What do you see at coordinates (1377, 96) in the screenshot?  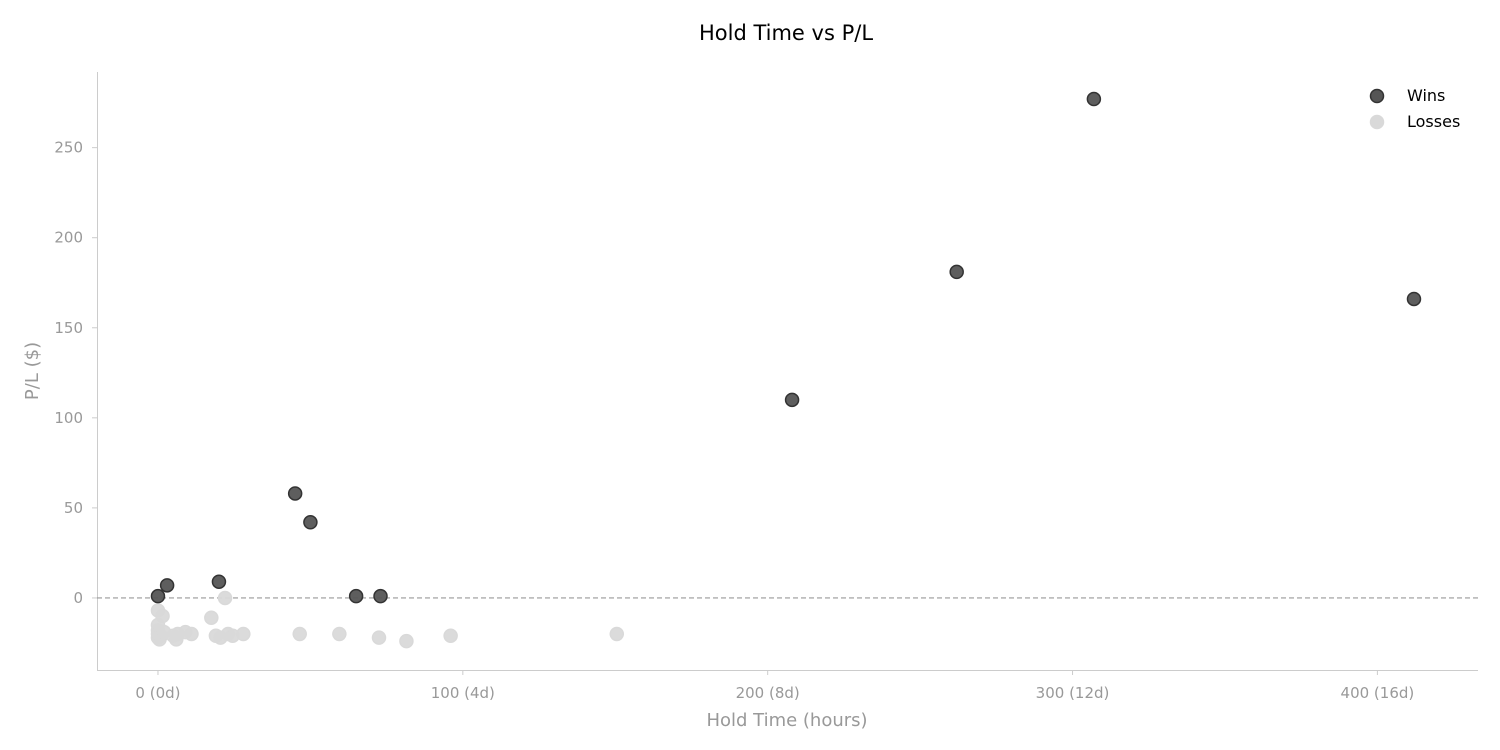 I see `legend-marker-wins` at bounding box center [1377, 96].